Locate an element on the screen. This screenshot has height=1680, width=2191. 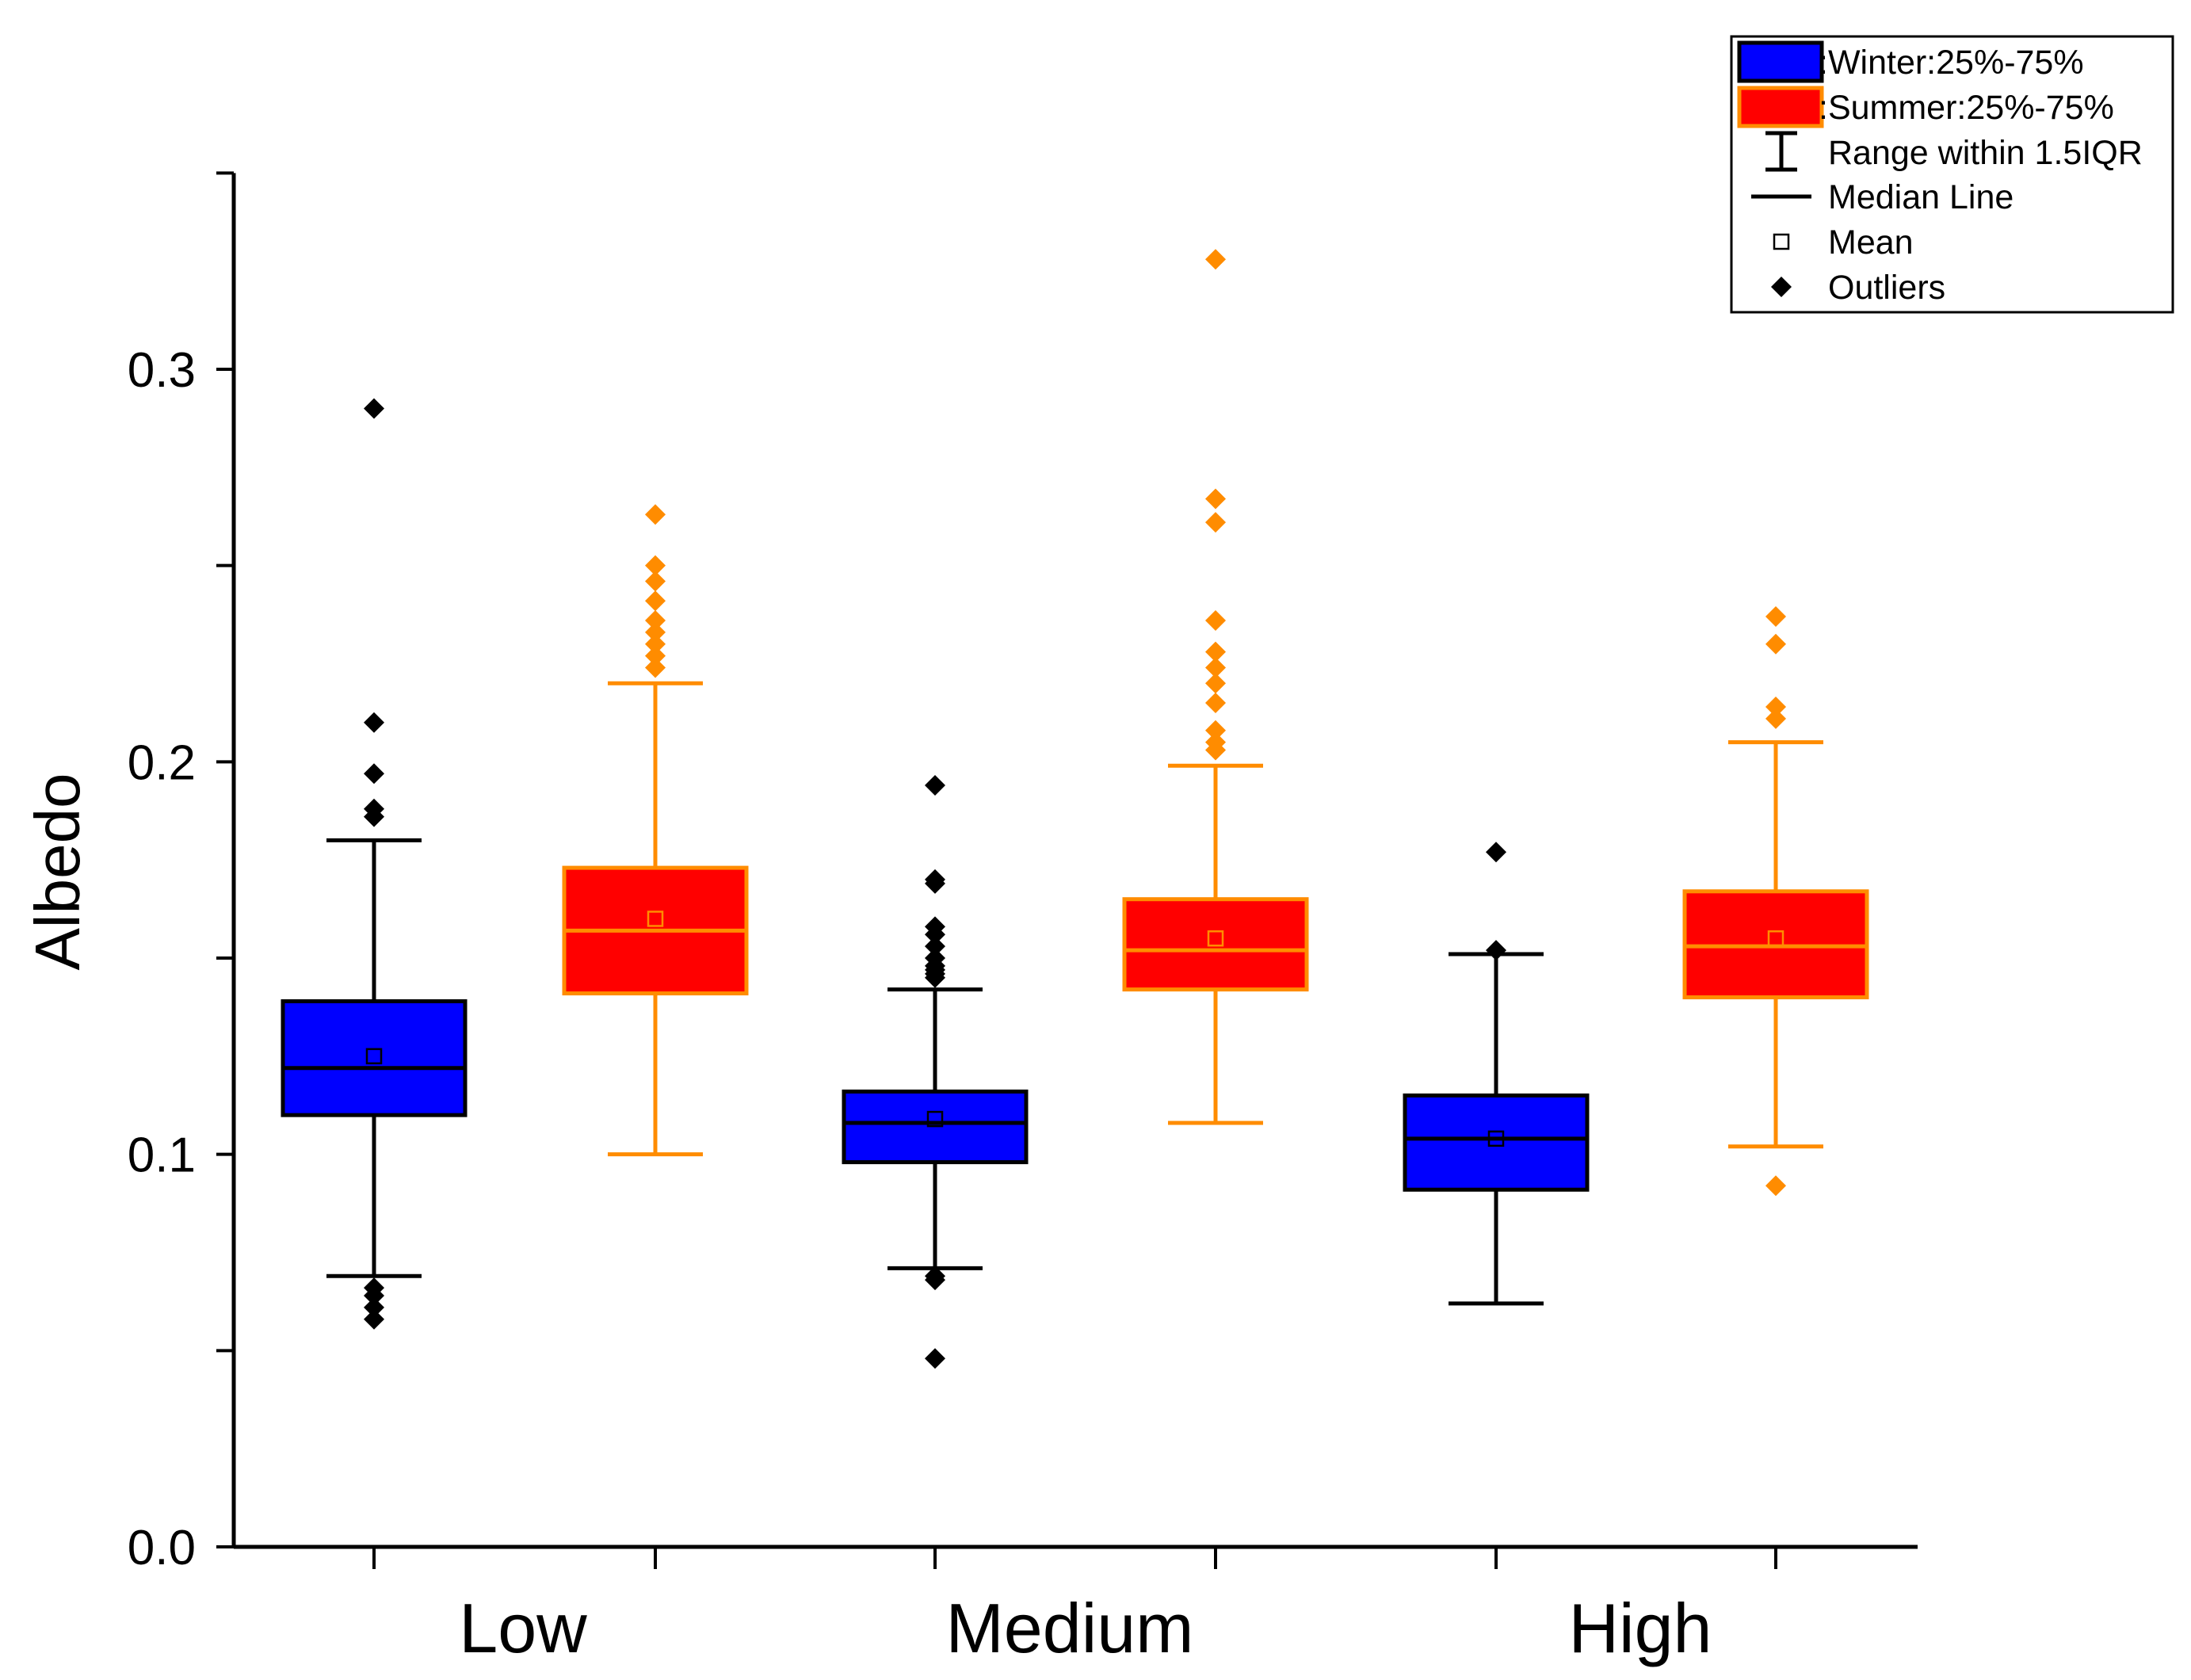
box-winter-low is located at coordinates (374, 864).